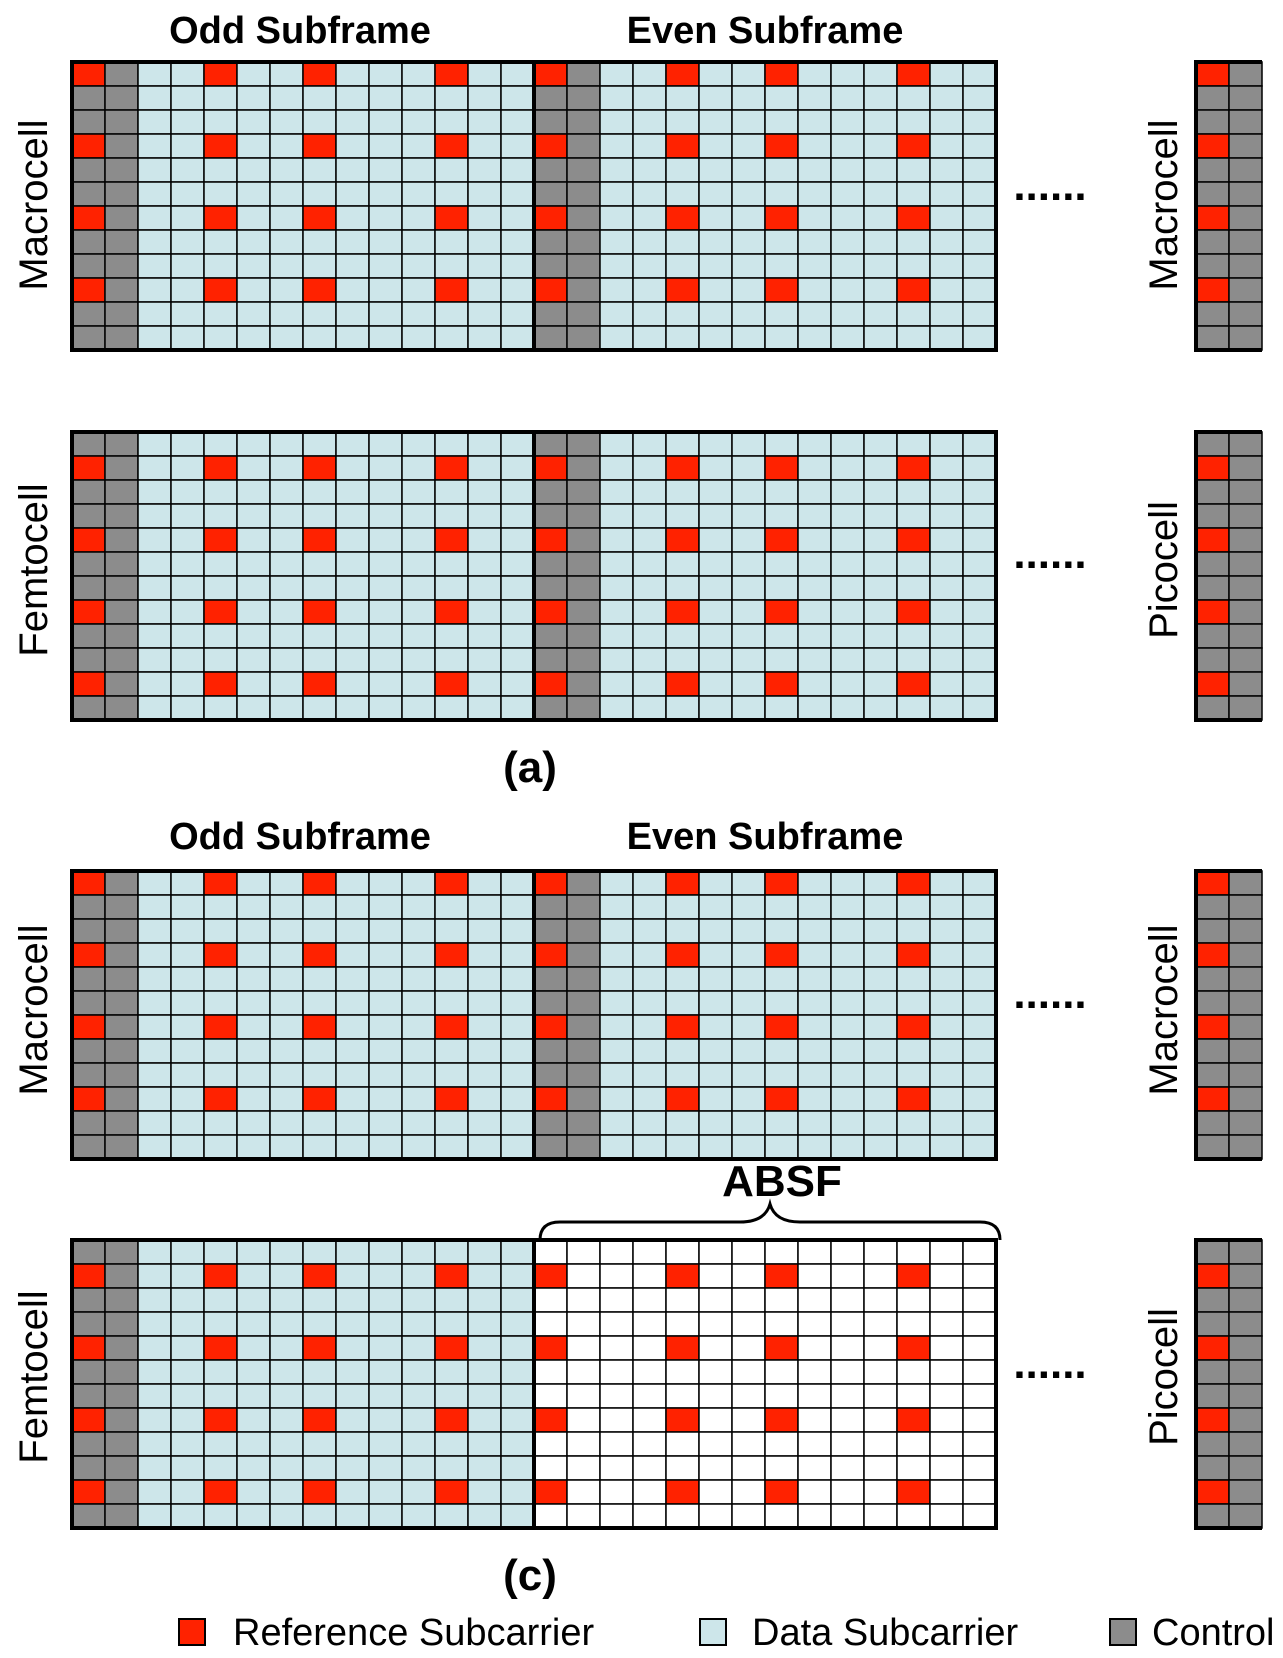 The height and width of the screenshot is (1658, 1283). What do you see at coordinates (34, 1009) in the screenshot?
I see `left-label-c-top: Macrocell` at bounding box center [34, 1009].